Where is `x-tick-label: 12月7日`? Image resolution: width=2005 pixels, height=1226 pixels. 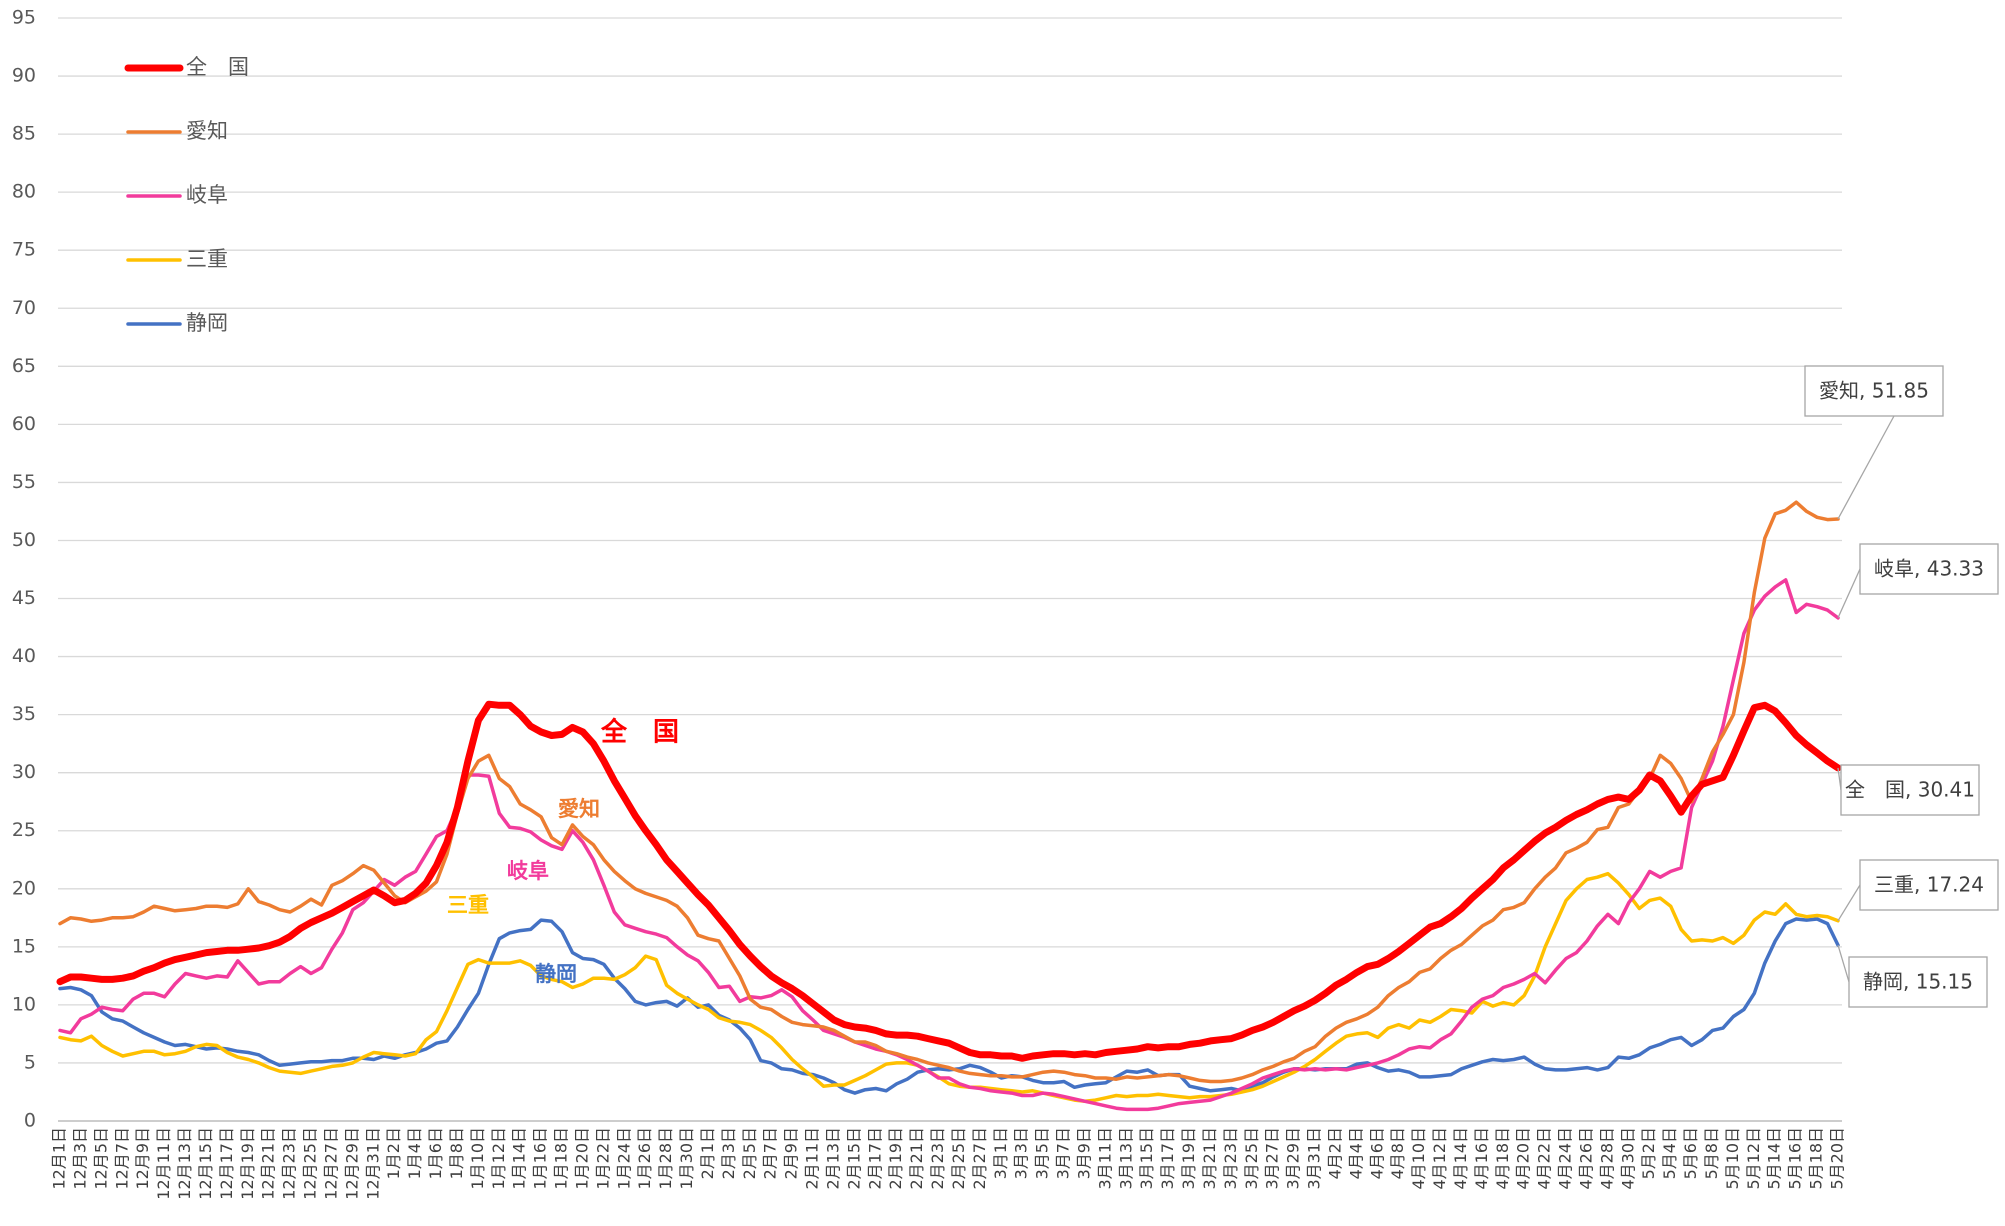 x-tick-label: 12月7日 is located at coordinates (121, 1158).